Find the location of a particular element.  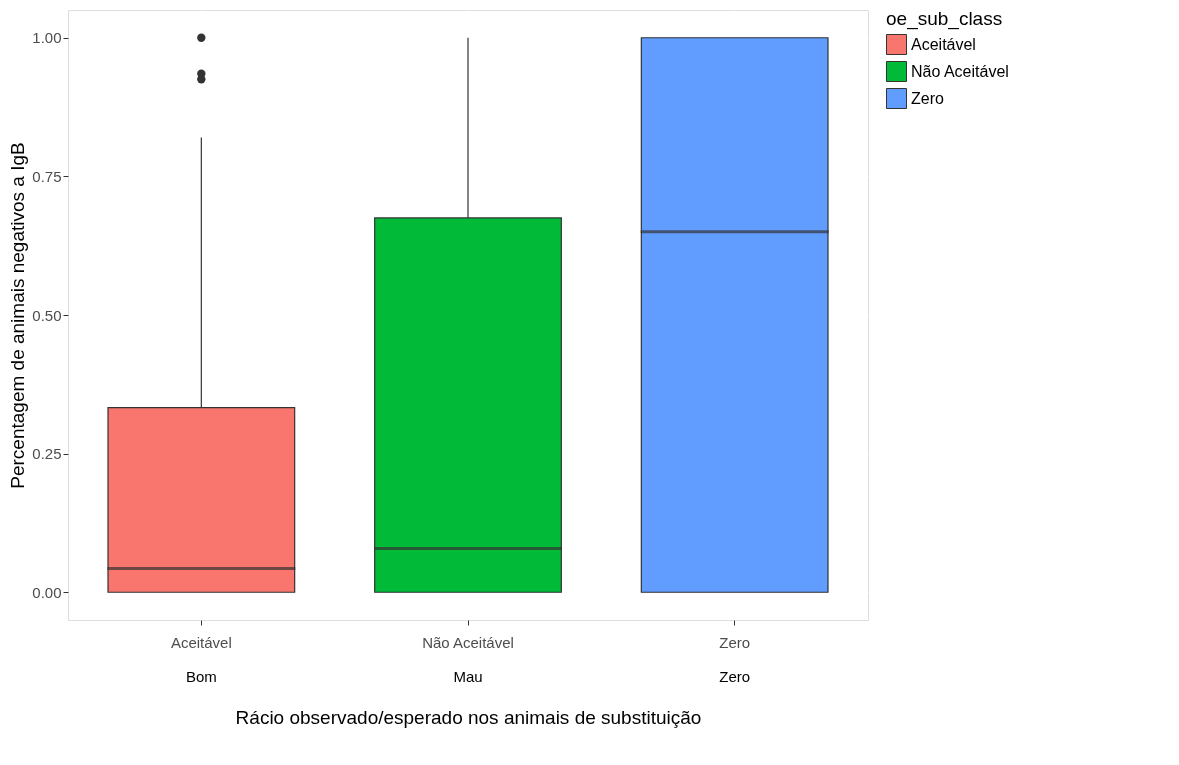

y-tick-label: 0.00 is located at coordinates (47, 592).